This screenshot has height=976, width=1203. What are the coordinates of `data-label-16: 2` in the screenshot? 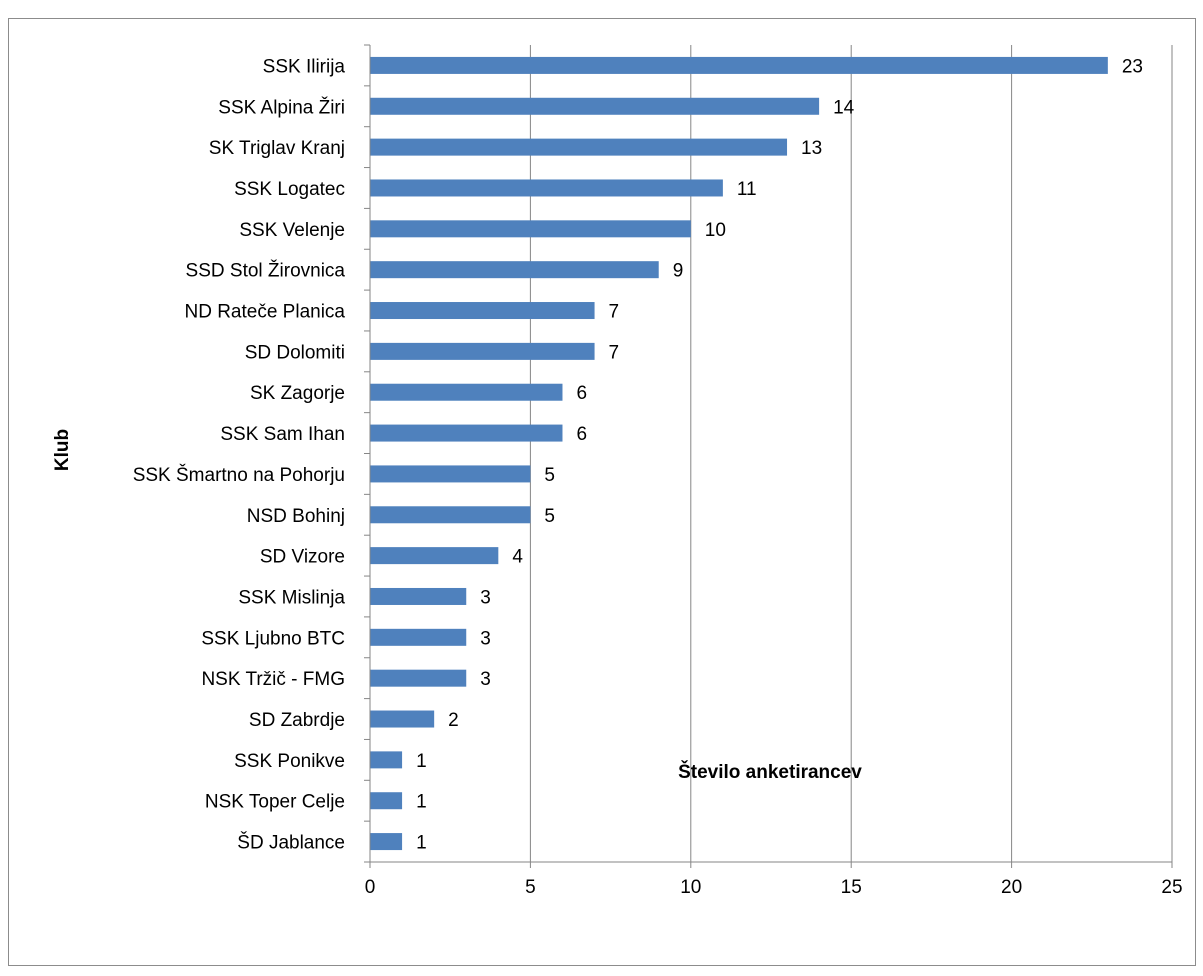 It's located at (453, 720).